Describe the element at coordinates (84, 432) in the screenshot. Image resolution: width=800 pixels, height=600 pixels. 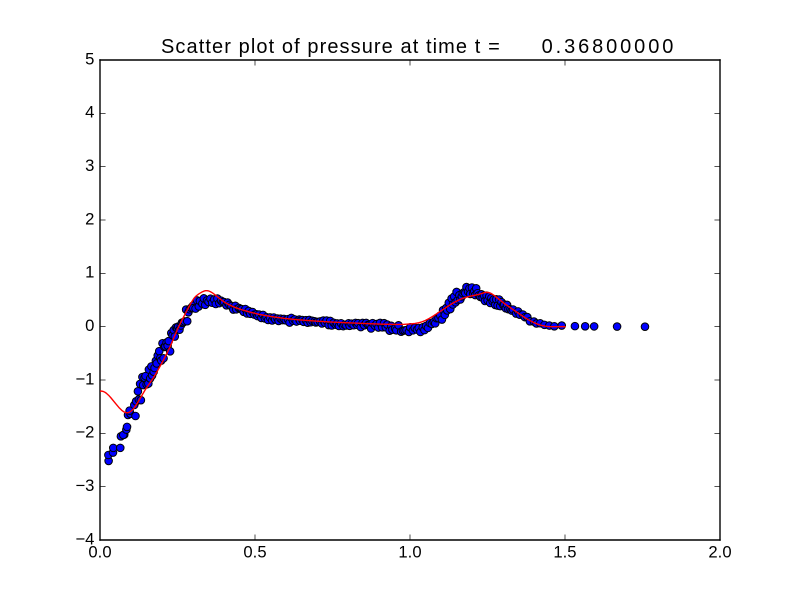
I see `svg-text: −2` at that location.